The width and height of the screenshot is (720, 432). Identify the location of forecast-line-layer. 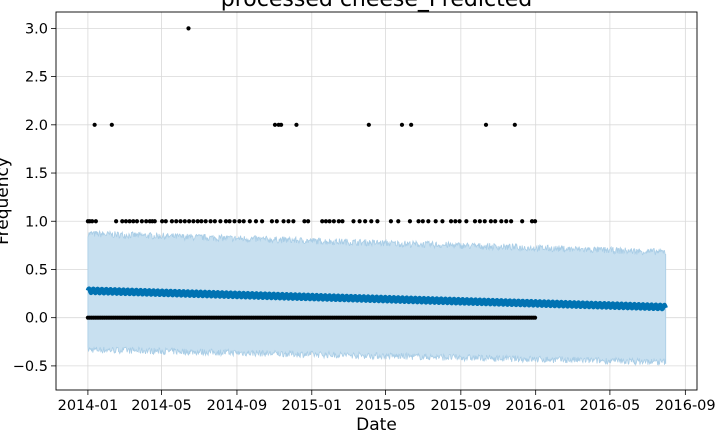
(376, 299).